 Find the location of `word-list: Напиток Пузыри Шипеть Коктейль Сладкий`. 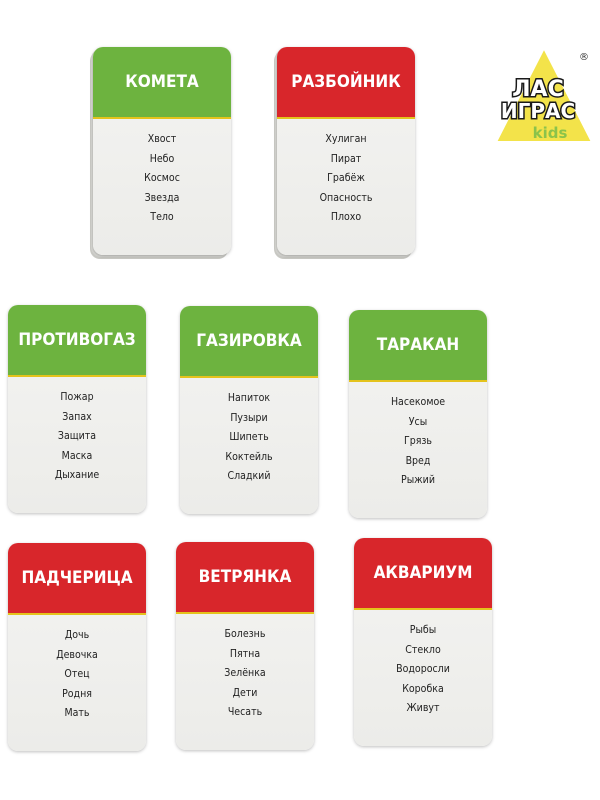

word-list: Напиток Пузыри Шипеть Коктейль Сладкий is located at coordinates (249, 432).